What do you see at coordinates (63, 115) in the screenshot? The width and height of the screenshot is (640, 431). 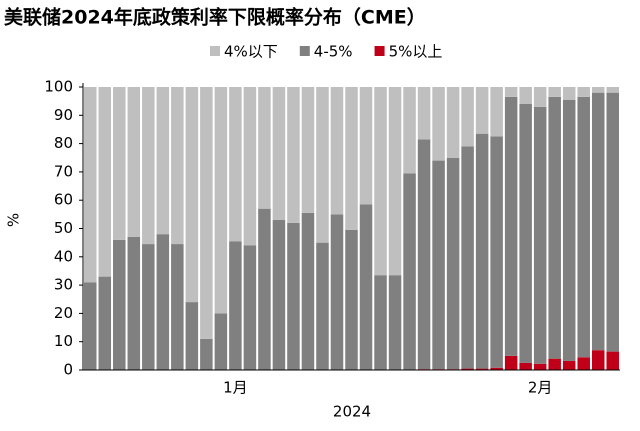 I see `y-tick-label: 90` at bounding box center [63, 115].